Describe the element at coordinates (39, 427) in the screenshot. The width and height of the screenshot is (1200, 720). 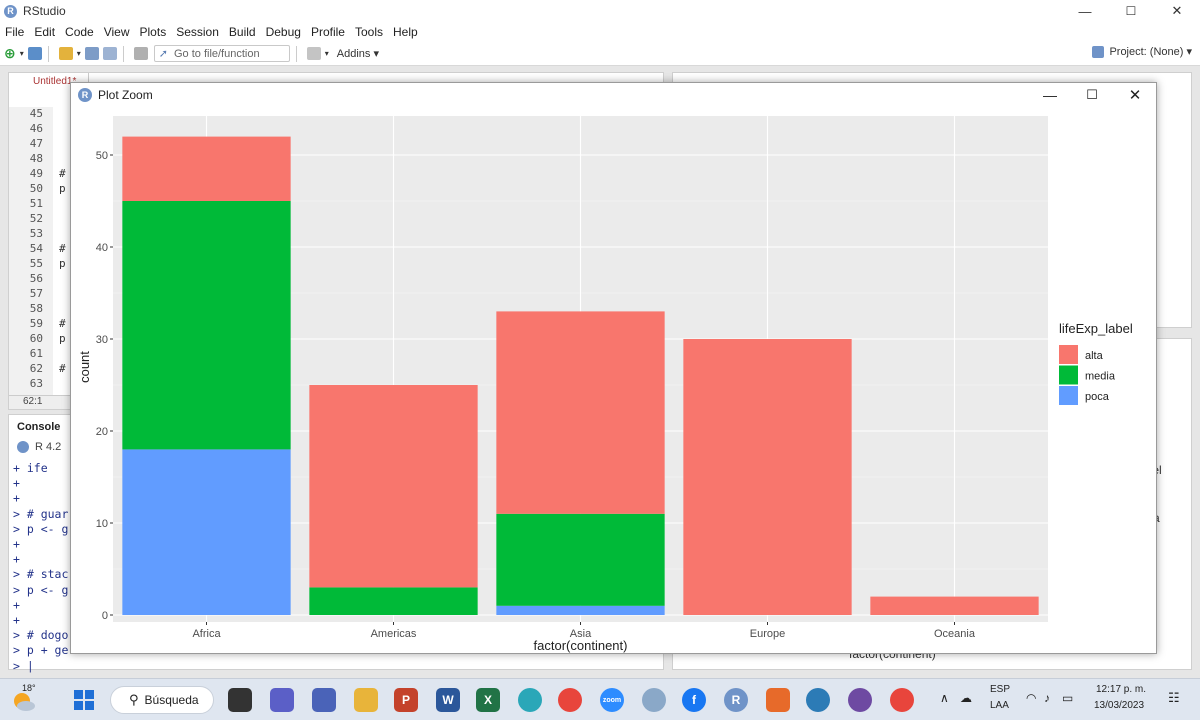
I see `console-tab: Console` at that location.